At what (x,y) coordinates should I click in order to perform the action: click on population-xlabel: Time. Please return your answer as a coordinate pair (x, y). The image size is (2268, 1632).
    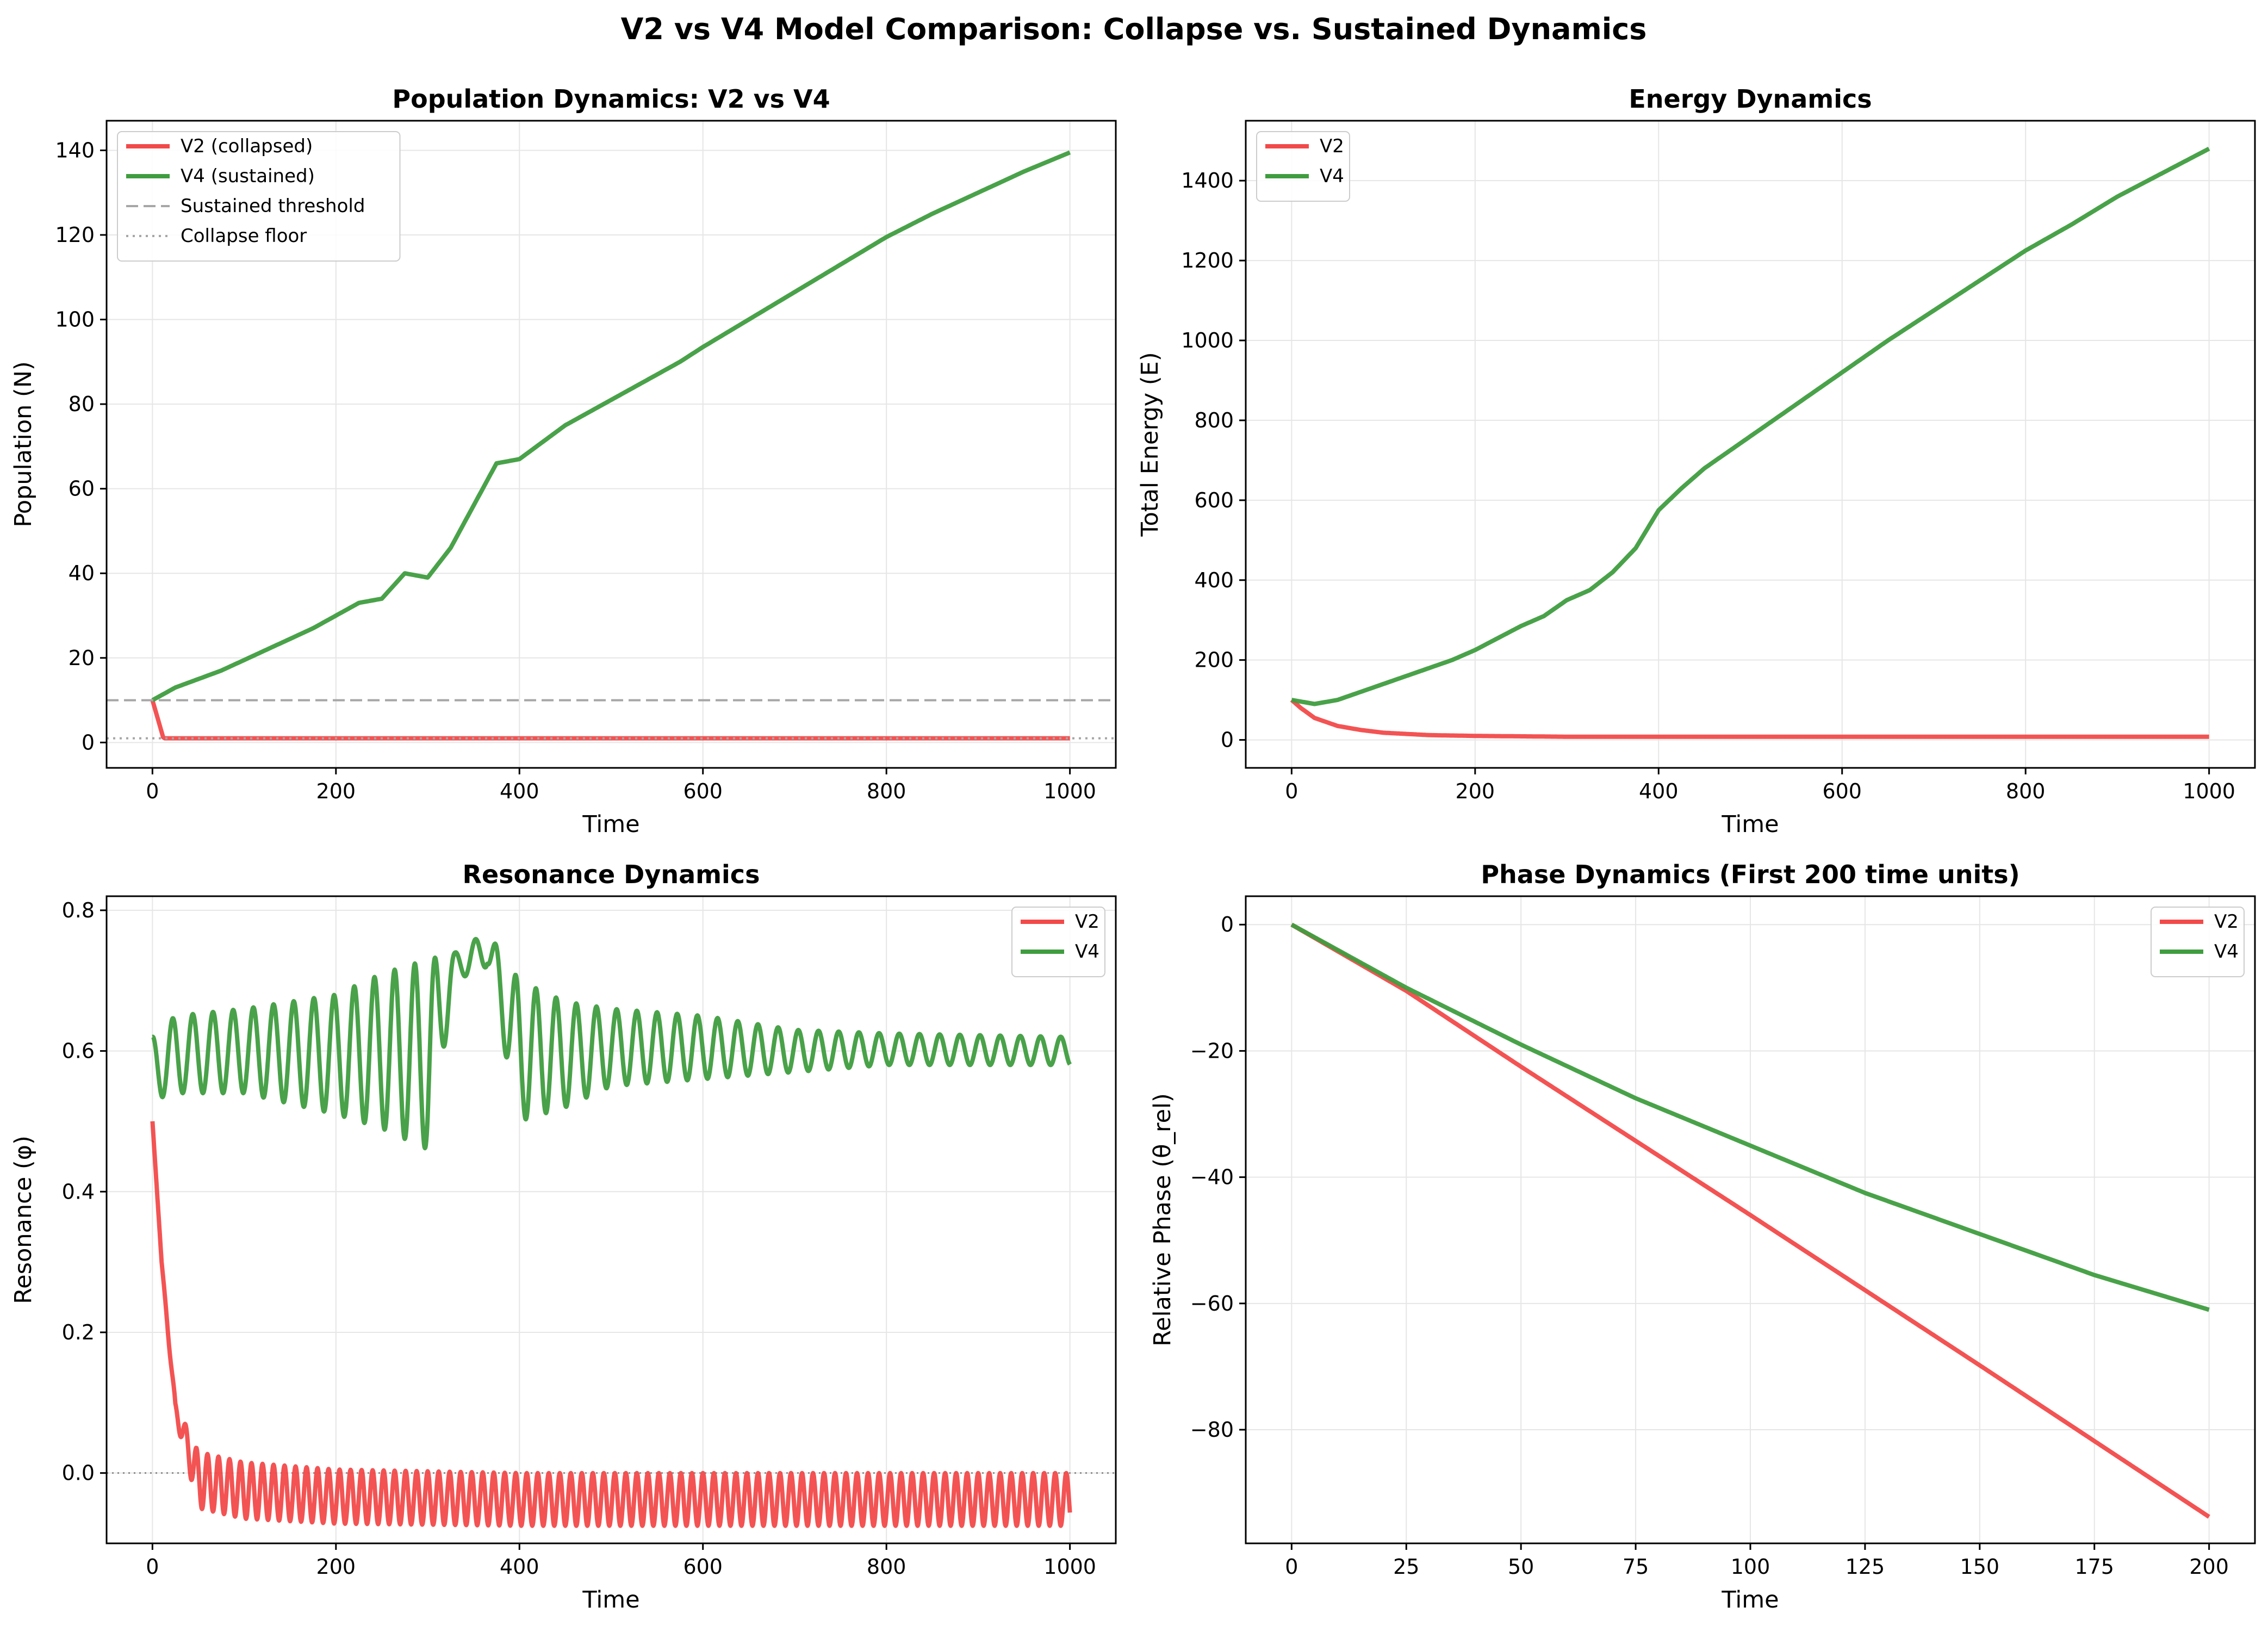
    Looking at the image, I should click on (611, 824).